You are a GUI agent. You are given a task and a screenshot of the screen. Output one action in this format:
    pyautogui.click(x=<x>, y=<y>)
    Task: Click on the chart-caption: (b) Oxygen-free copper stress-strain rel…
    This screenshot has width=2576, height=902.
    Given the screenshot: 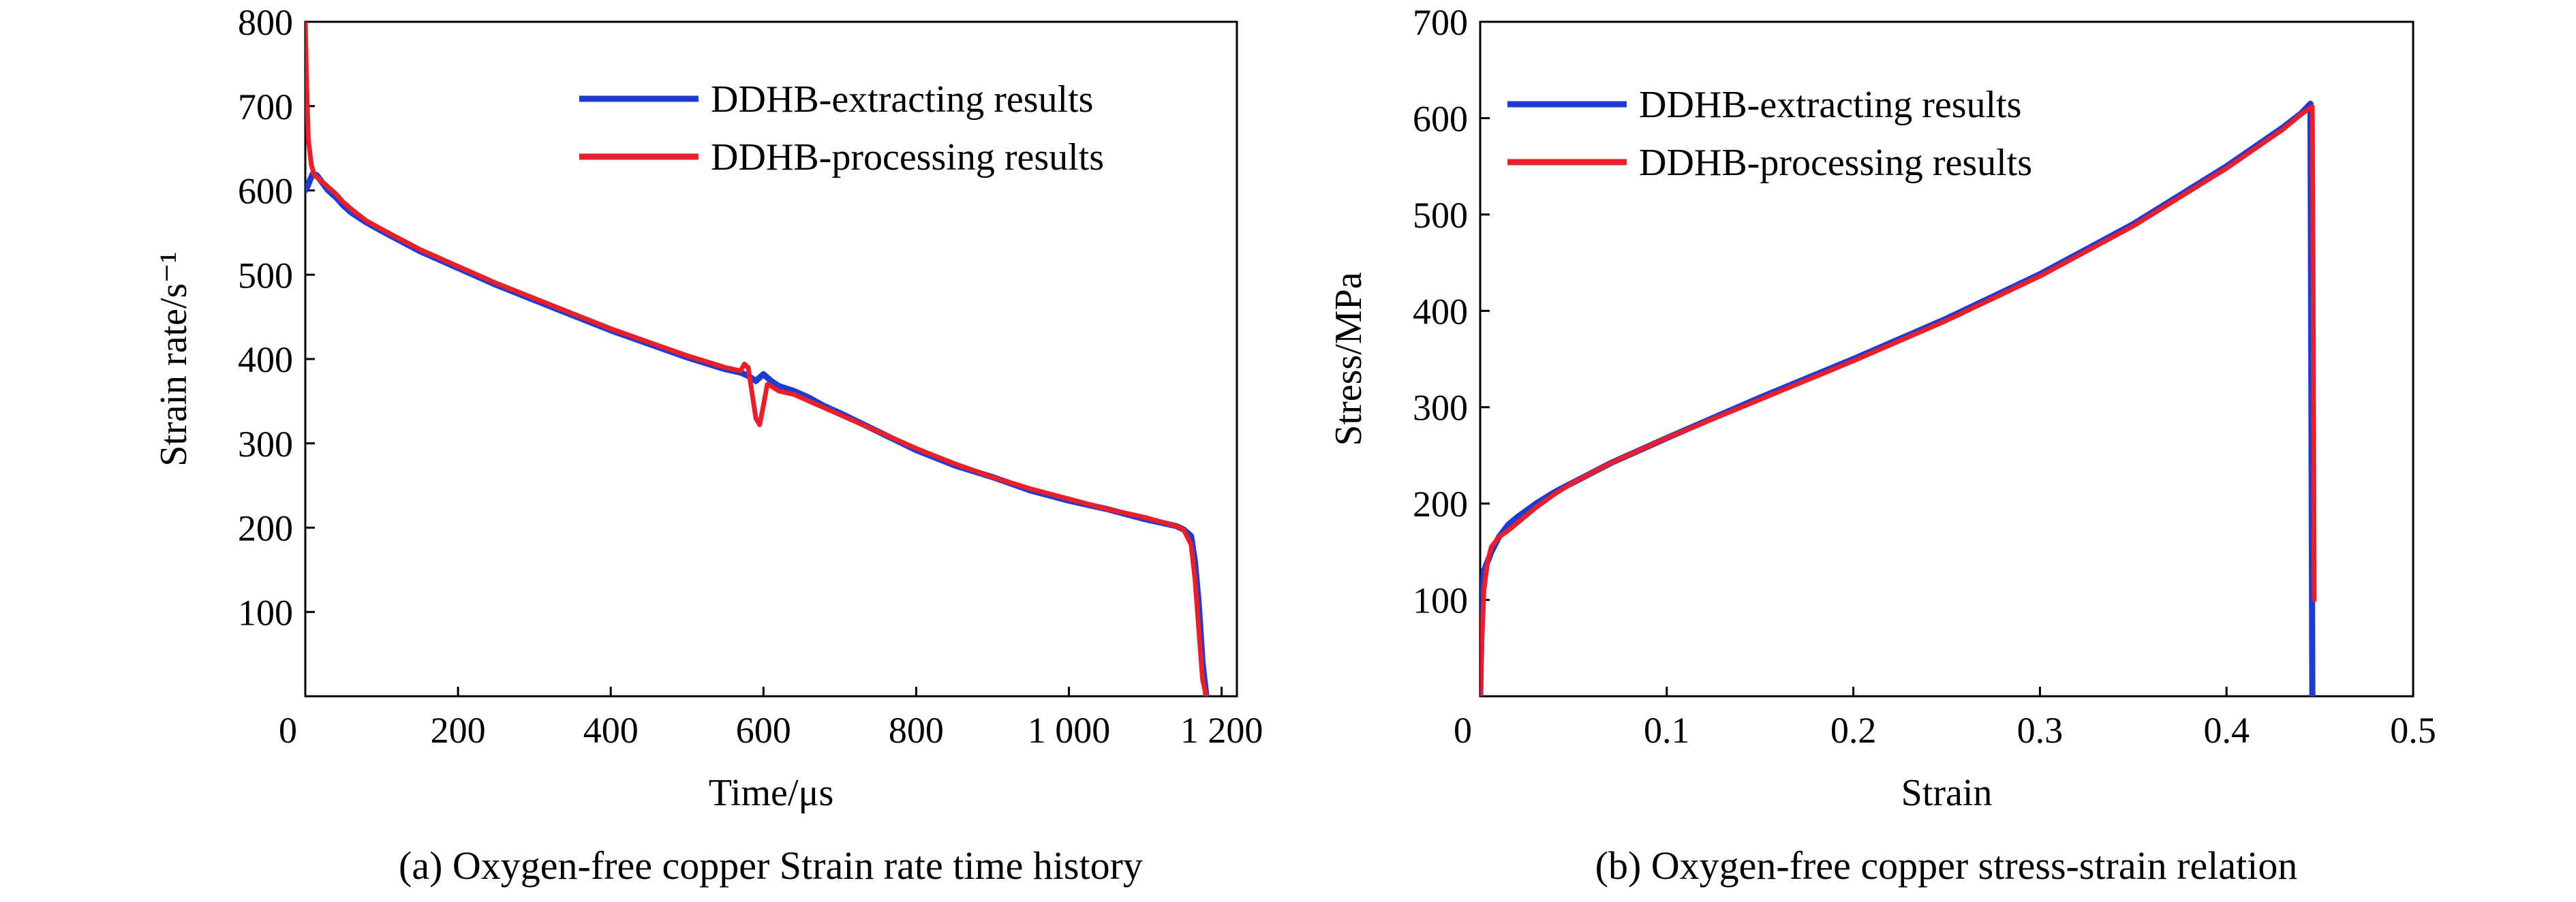 What is the action you would take?
    pyautogui.click(x=1946, y=865)
    